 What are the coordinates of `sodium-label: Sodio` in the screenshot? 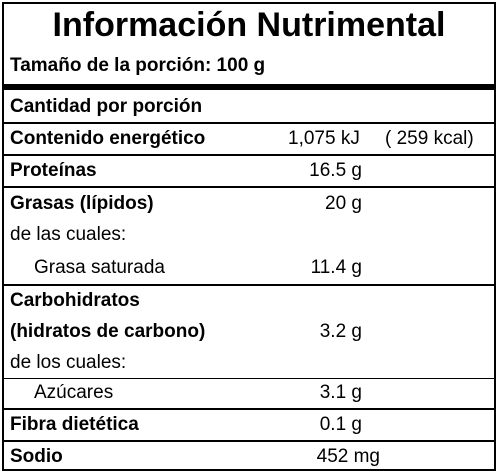 It's located at (36, 456).